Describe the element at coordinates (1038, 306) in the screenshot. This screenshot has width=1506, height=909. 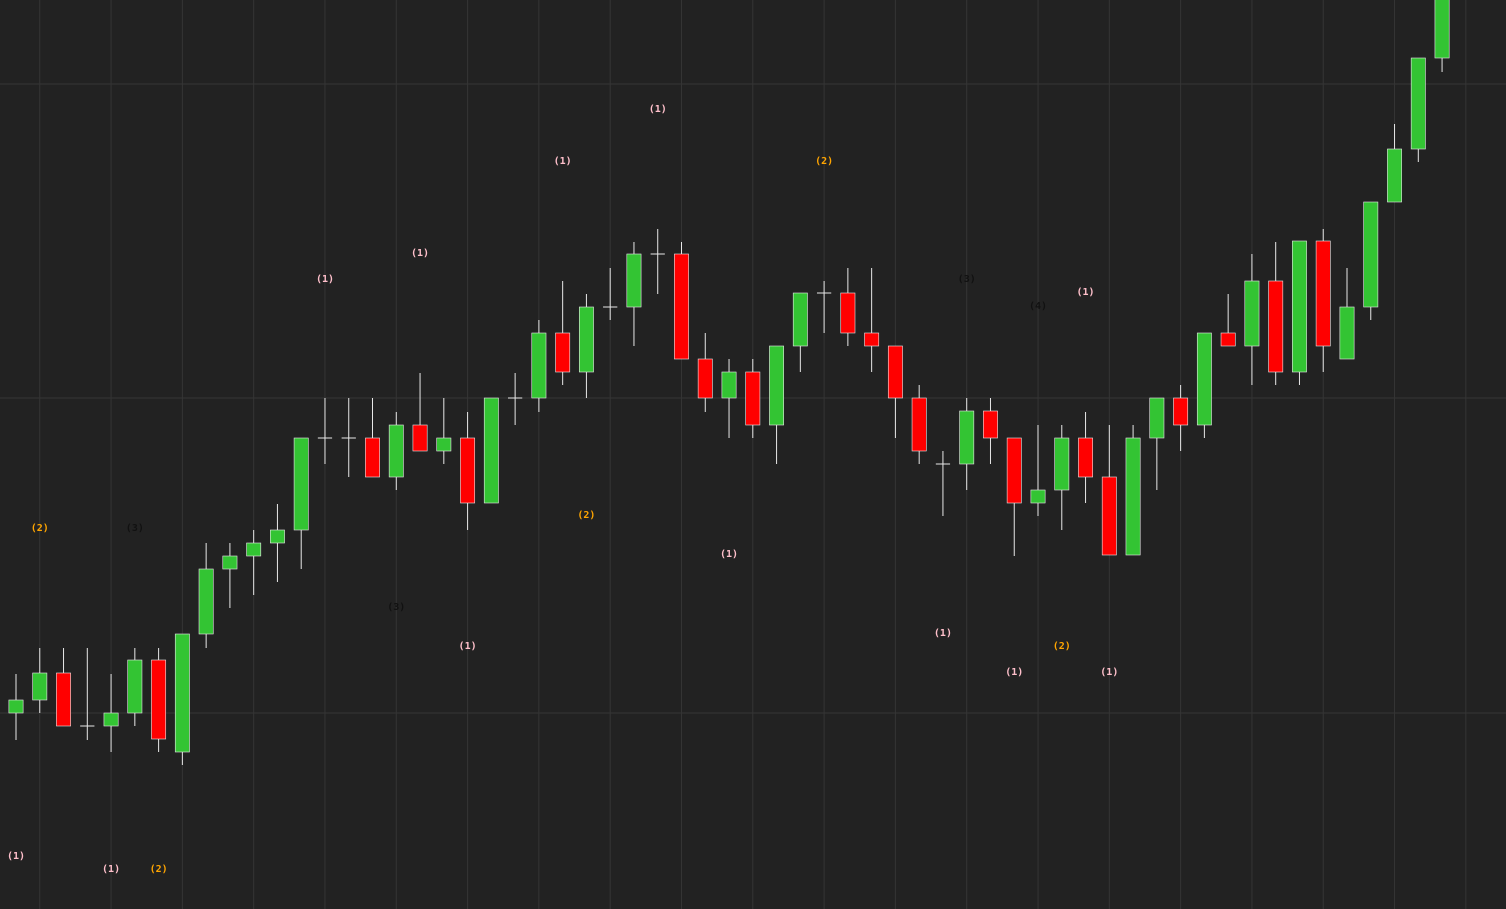
I see `annotation: (4)` at that location.